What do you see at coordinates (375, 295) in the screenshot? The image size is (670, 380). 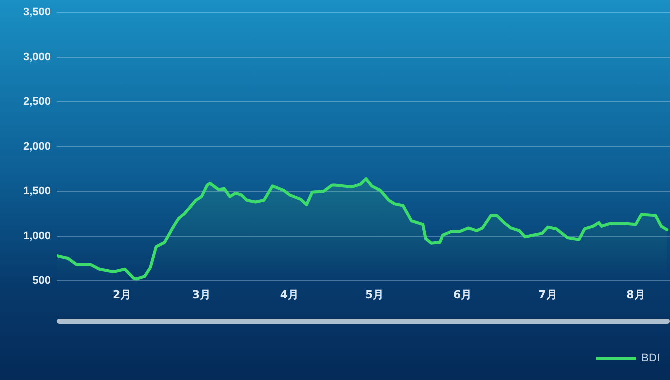 I see `x-tick-label: 5月` at bounding box center [375, 295].